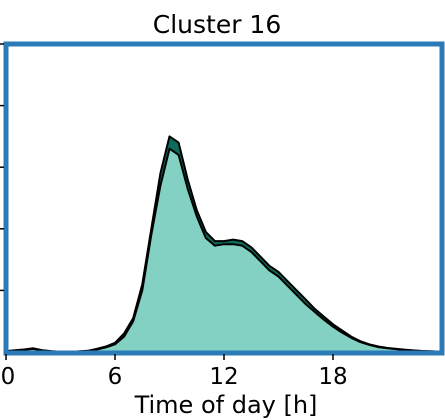 This screenshot has width=445, height=420. I want to click on y-axis, so click(2, 167).